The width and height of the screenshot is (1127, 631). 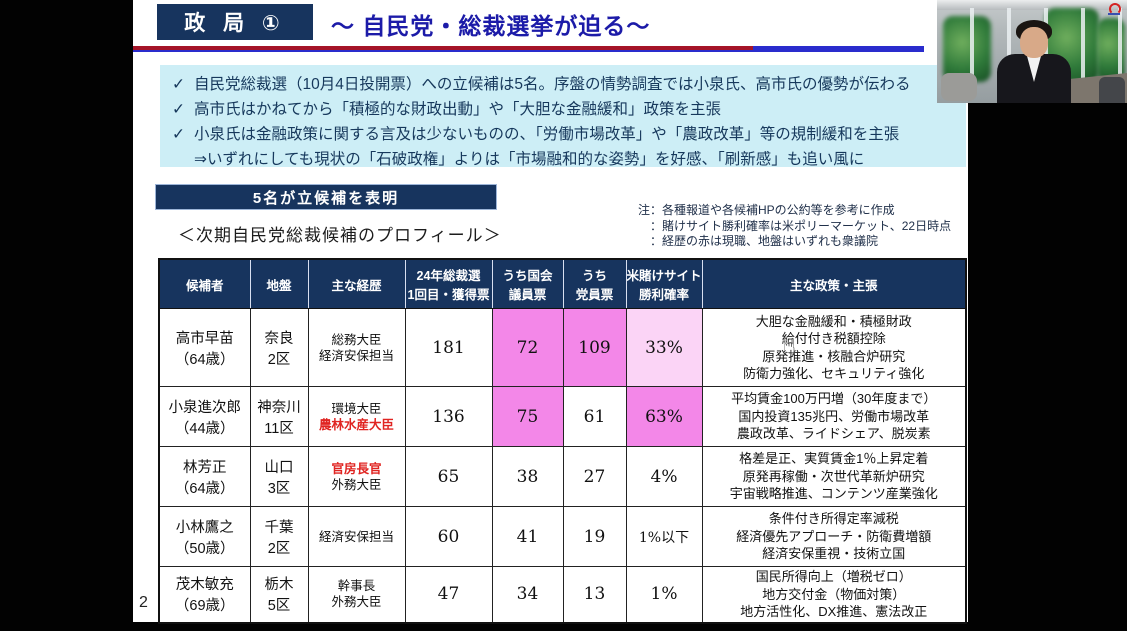 What do you see at coordinates (594, 416) in the screenshot?
I see `member-votes: 61` at bounding box center [594, 416].